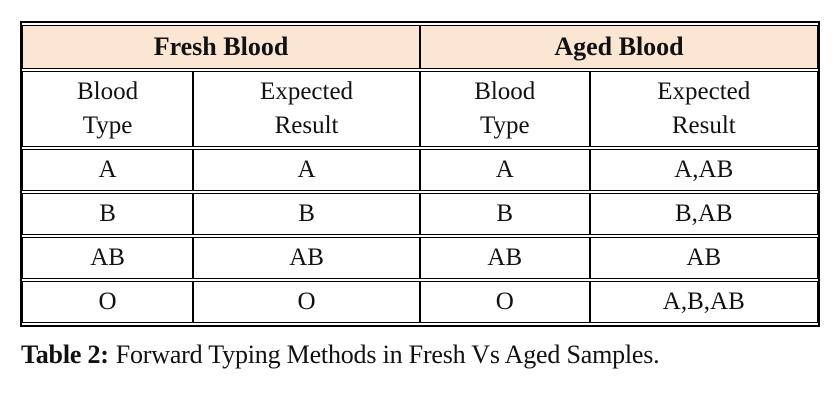  What do you see at coordinates (306, 109) in the screenshot?
I see `col-header-fresh-expected-result: Expected Result` at bounding box center [306, 109].